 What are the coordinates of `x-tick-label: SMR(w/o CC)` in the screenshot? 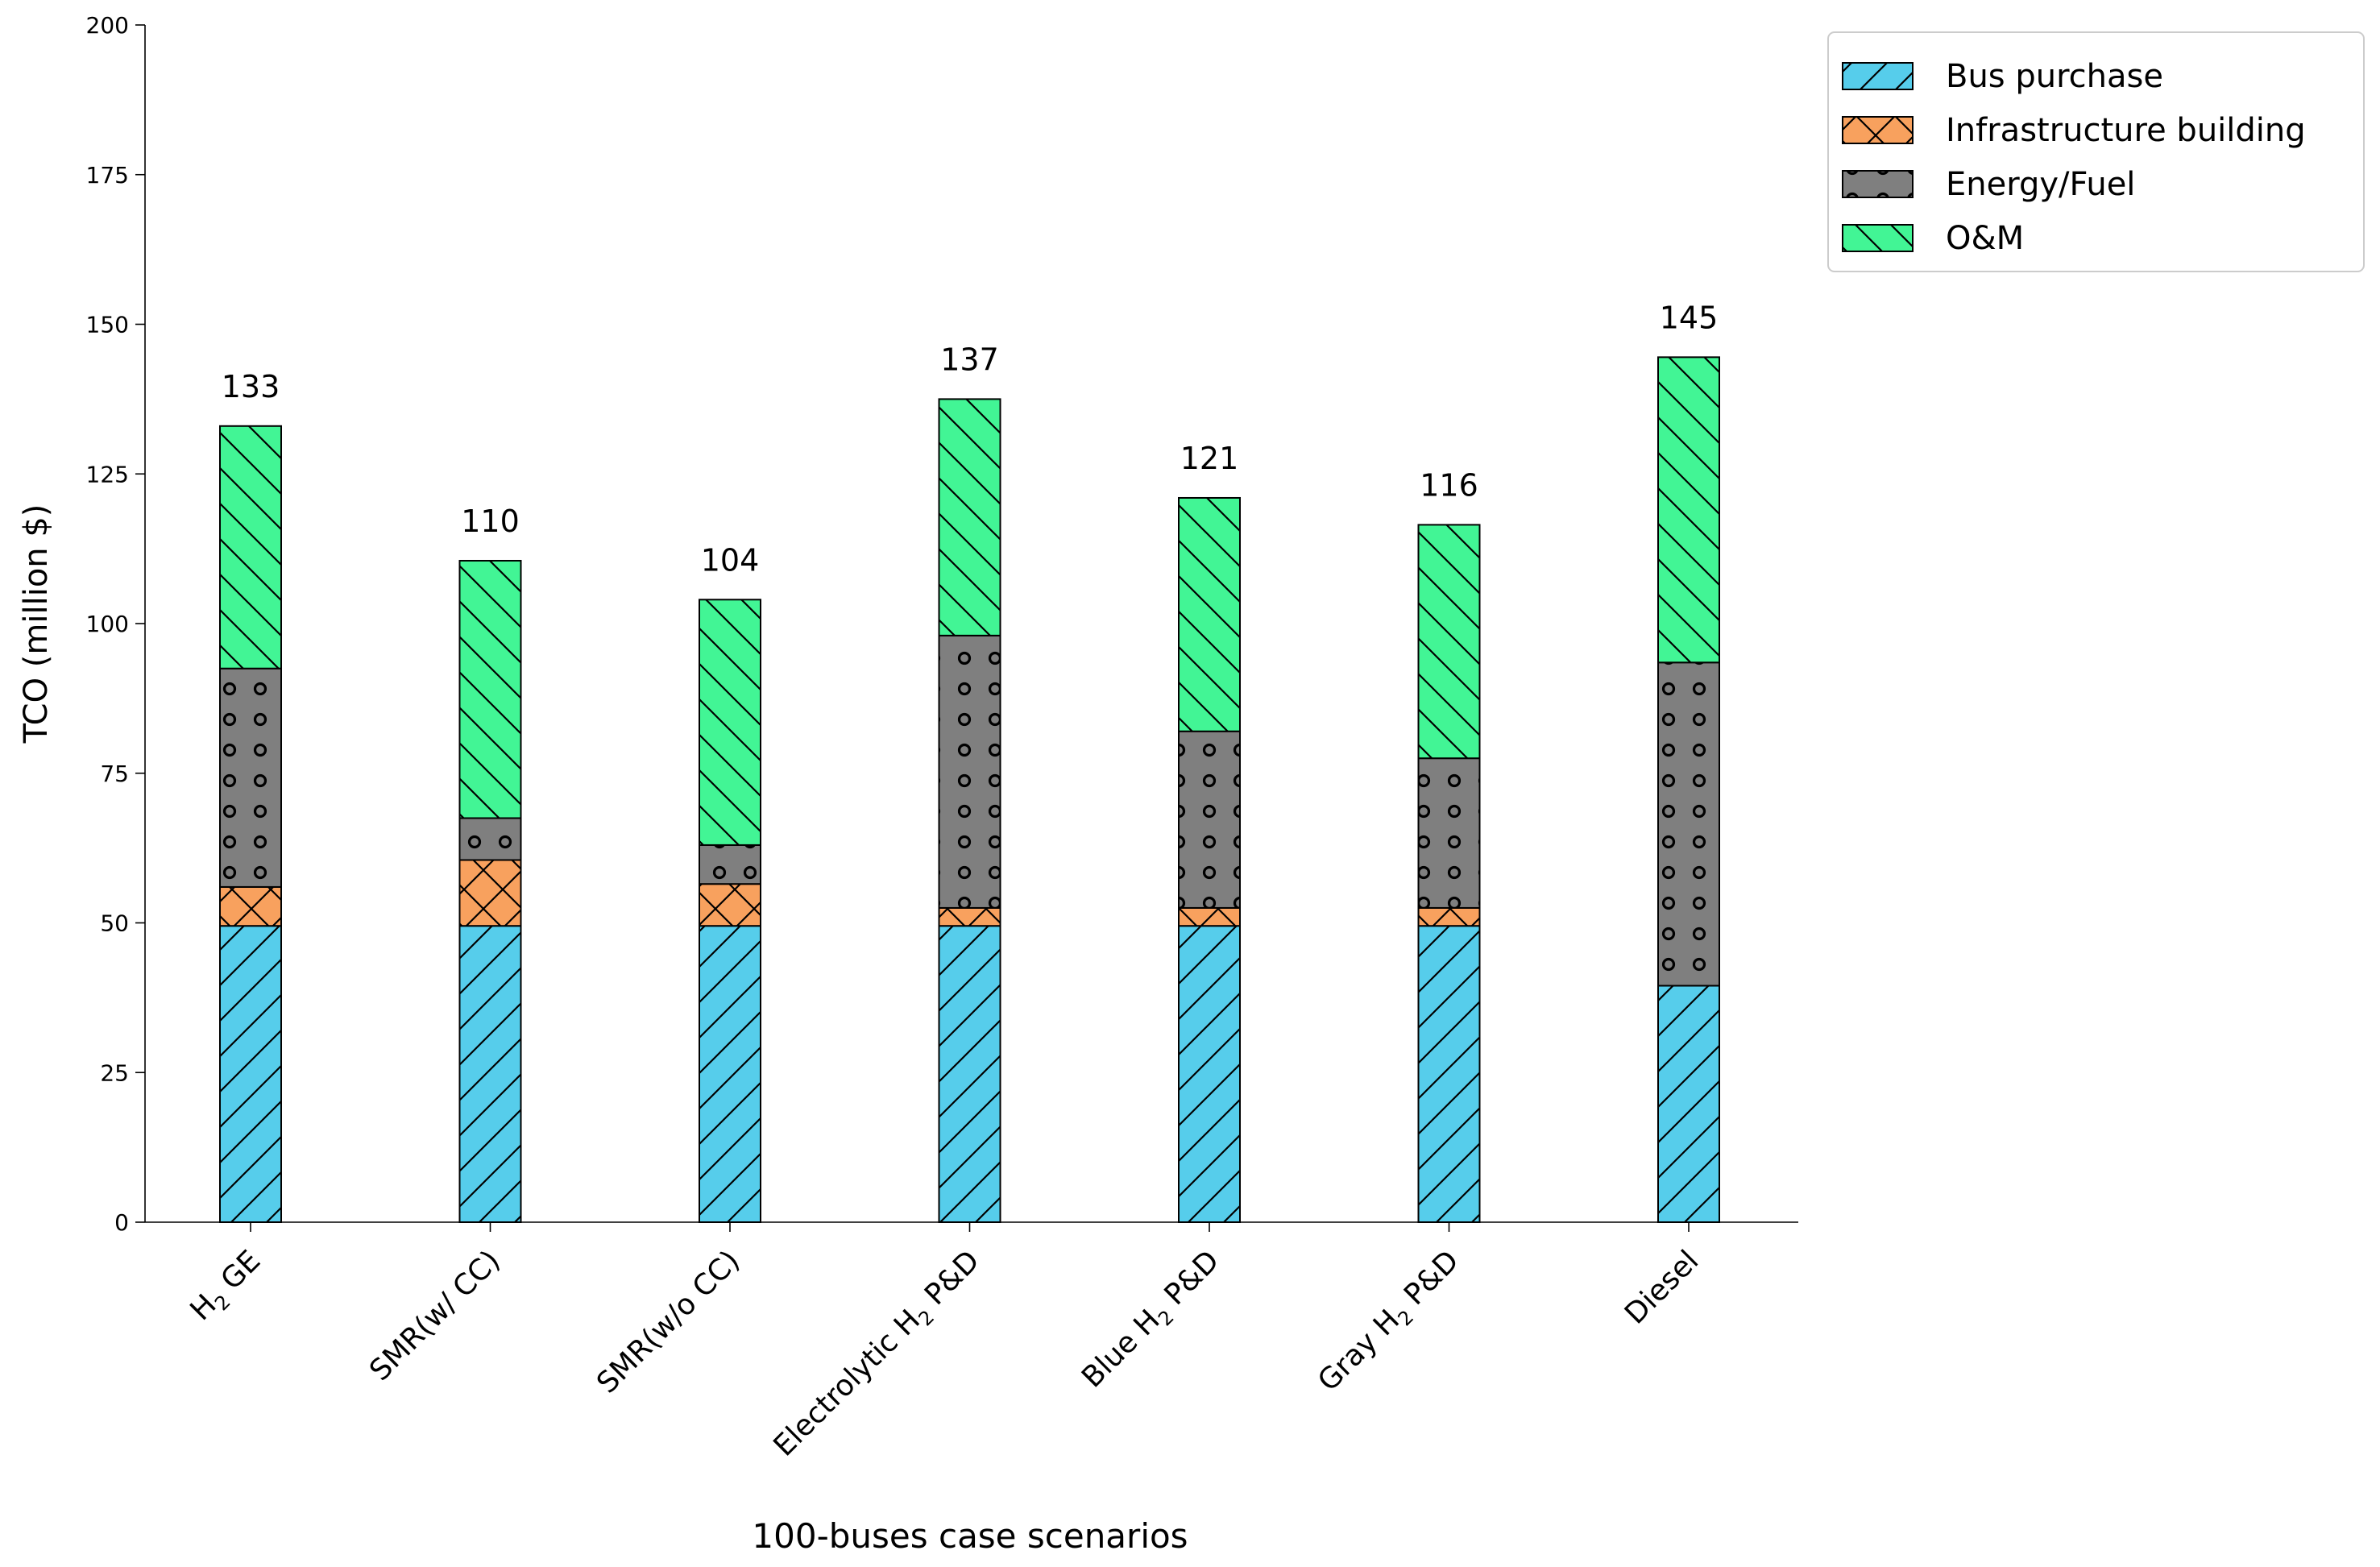 It's located at (668, 1321).